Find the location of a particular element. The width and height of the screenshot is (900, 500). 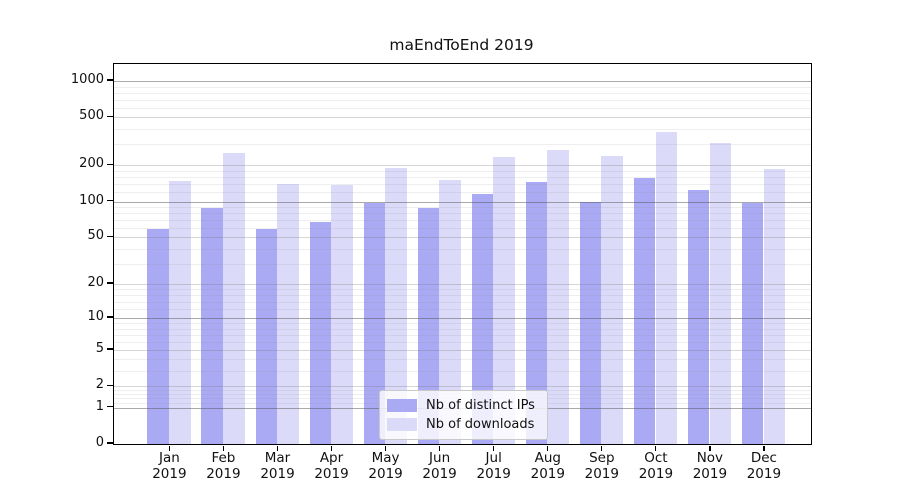

x-tick-month: Feb is located at coordinates (223, 458).